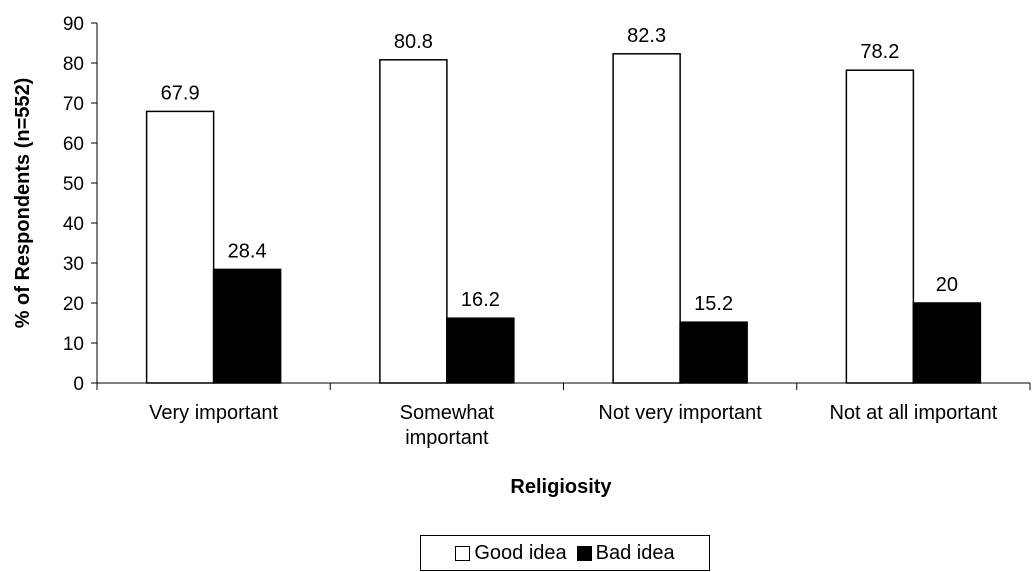  I want to click on data-label-bad-idea: 15.2, so click(713, 304).